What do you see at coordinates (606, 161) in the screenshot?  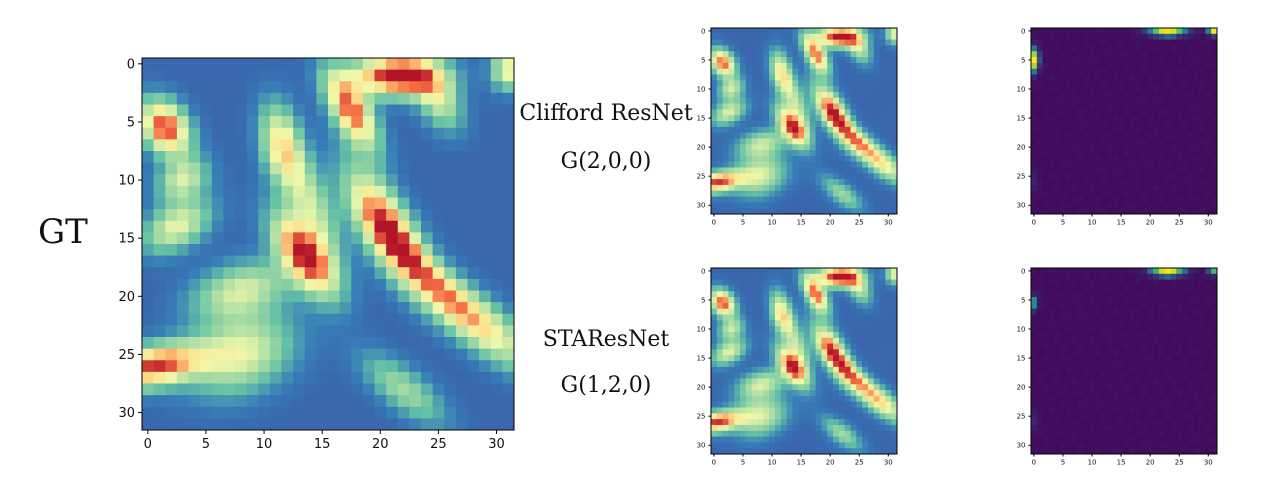 I see `model-1-algebra: G(2,0,0)` at bounding box center [606, 161].